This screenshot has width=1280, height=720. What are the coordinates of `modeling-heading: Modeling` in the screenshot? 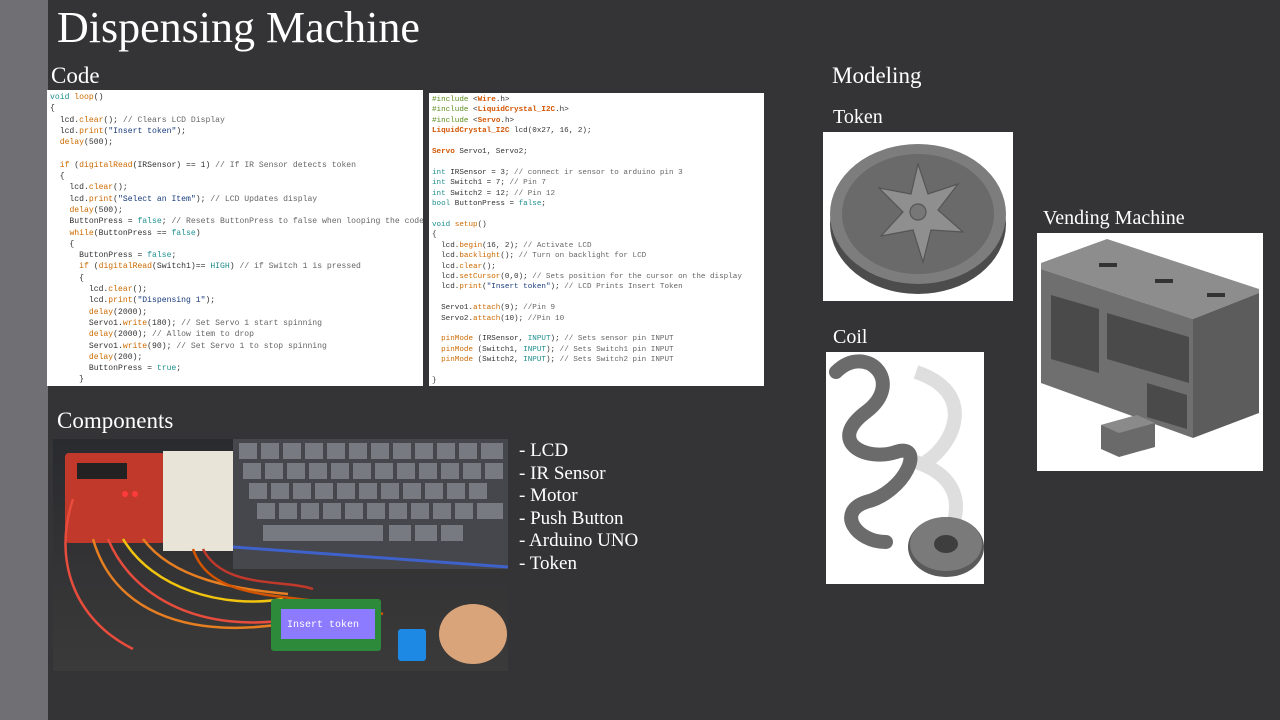 It's located at (877, 75).